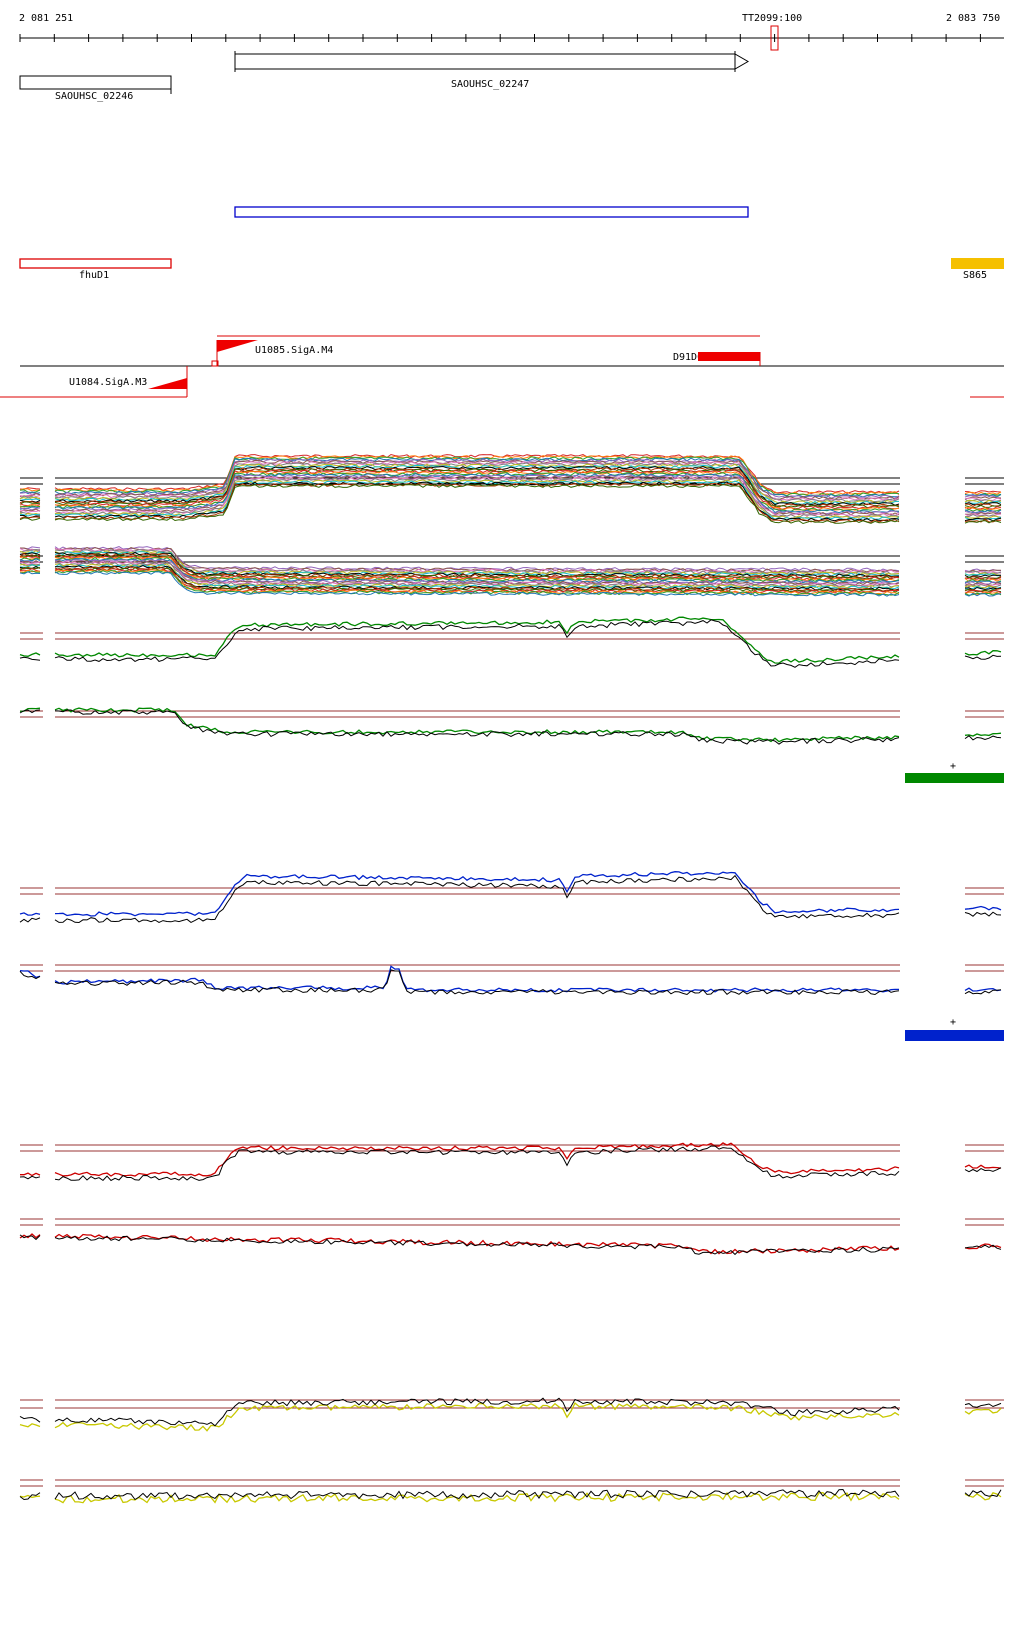 This screenshot has height=1640, width=1024. I want to click on promoter-m4-label: U1085.SigA.M4, so click(294, 350).